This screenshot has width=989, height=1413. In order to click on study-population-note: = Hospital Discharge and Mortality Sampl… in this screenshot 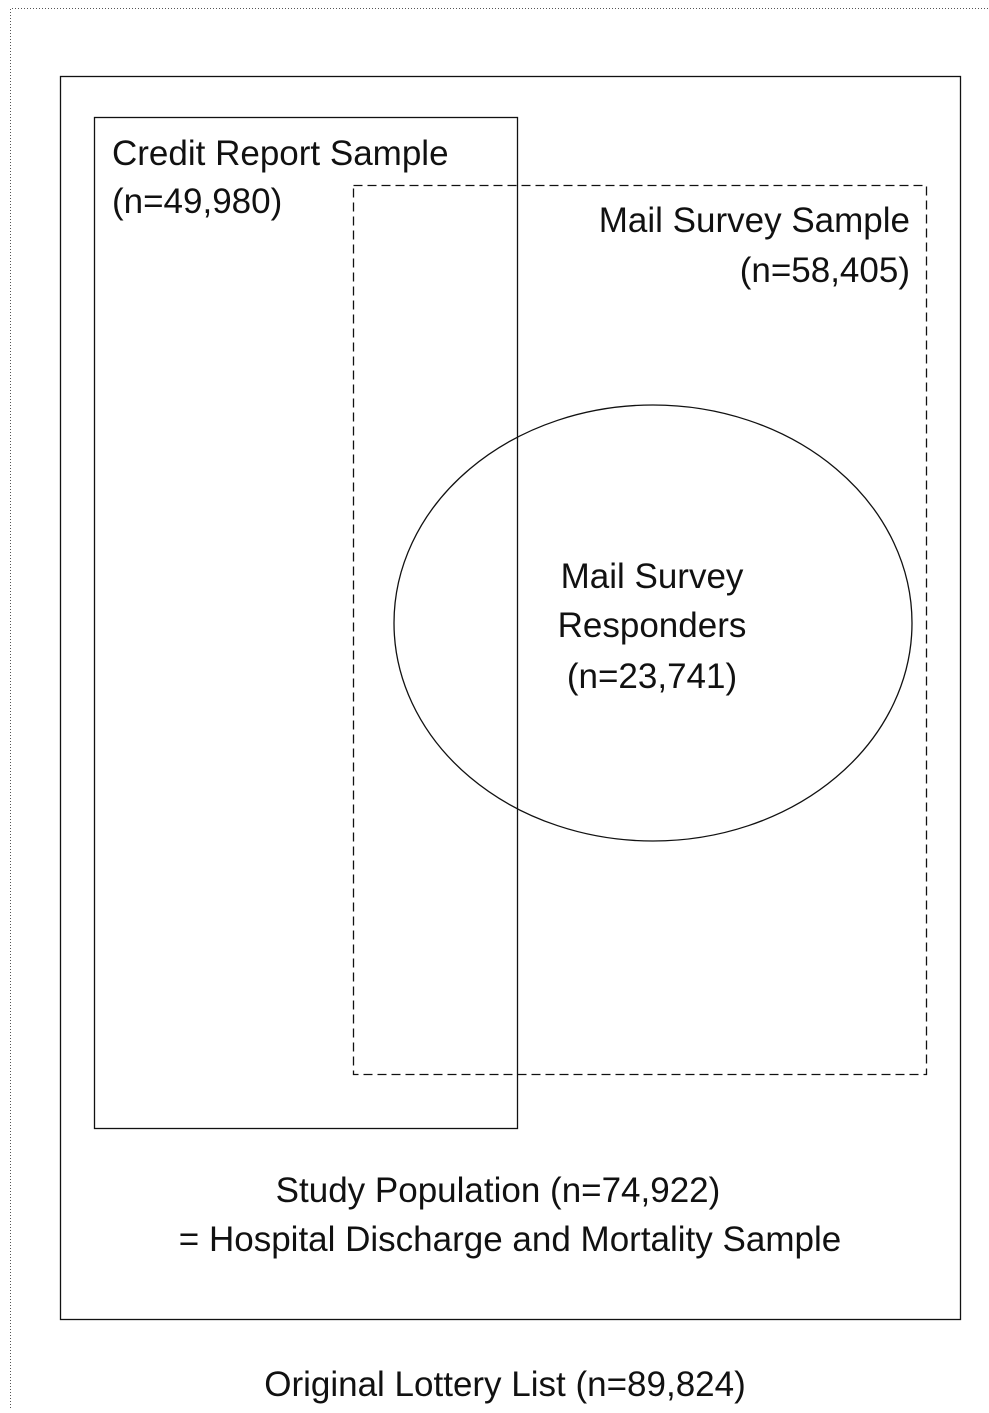, I will do `click(510, 1239)`.